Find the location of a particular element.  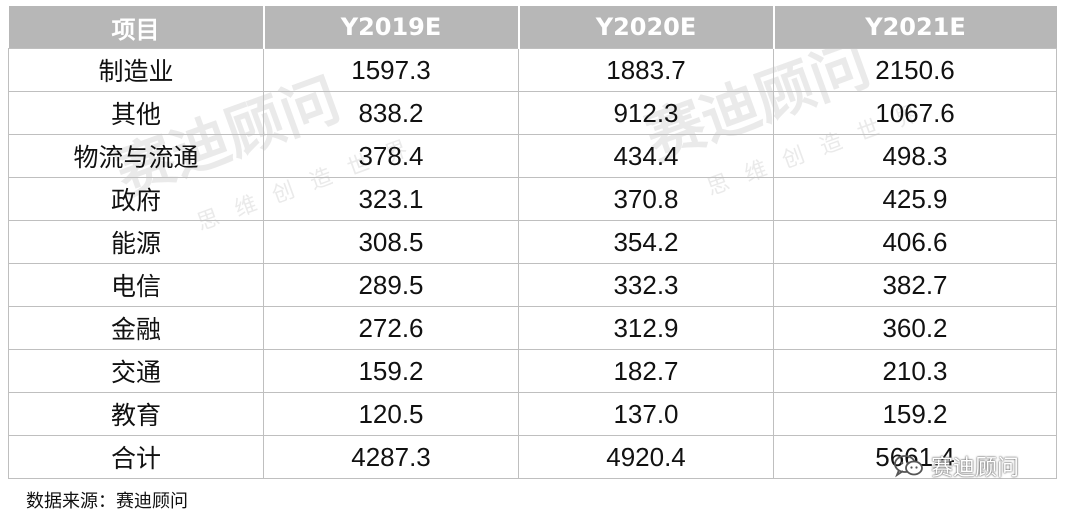

cell-value: 332.3 is located at coordinates (646, 285).